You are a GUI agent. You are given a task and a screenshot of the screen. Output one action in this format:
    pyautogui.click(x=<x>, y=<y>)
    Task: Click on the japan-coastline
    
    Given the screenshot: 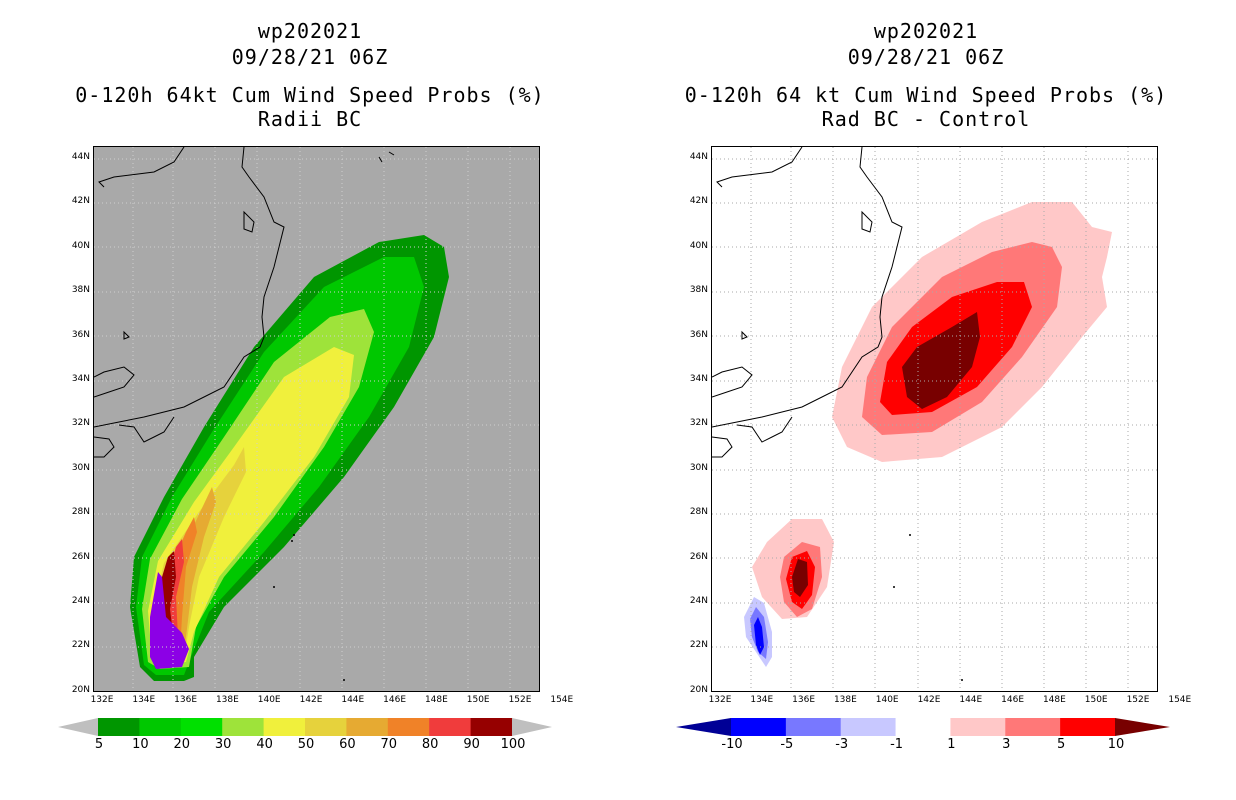 What is the action you would take?
    pyautogui.click(x=244, y=302)
    